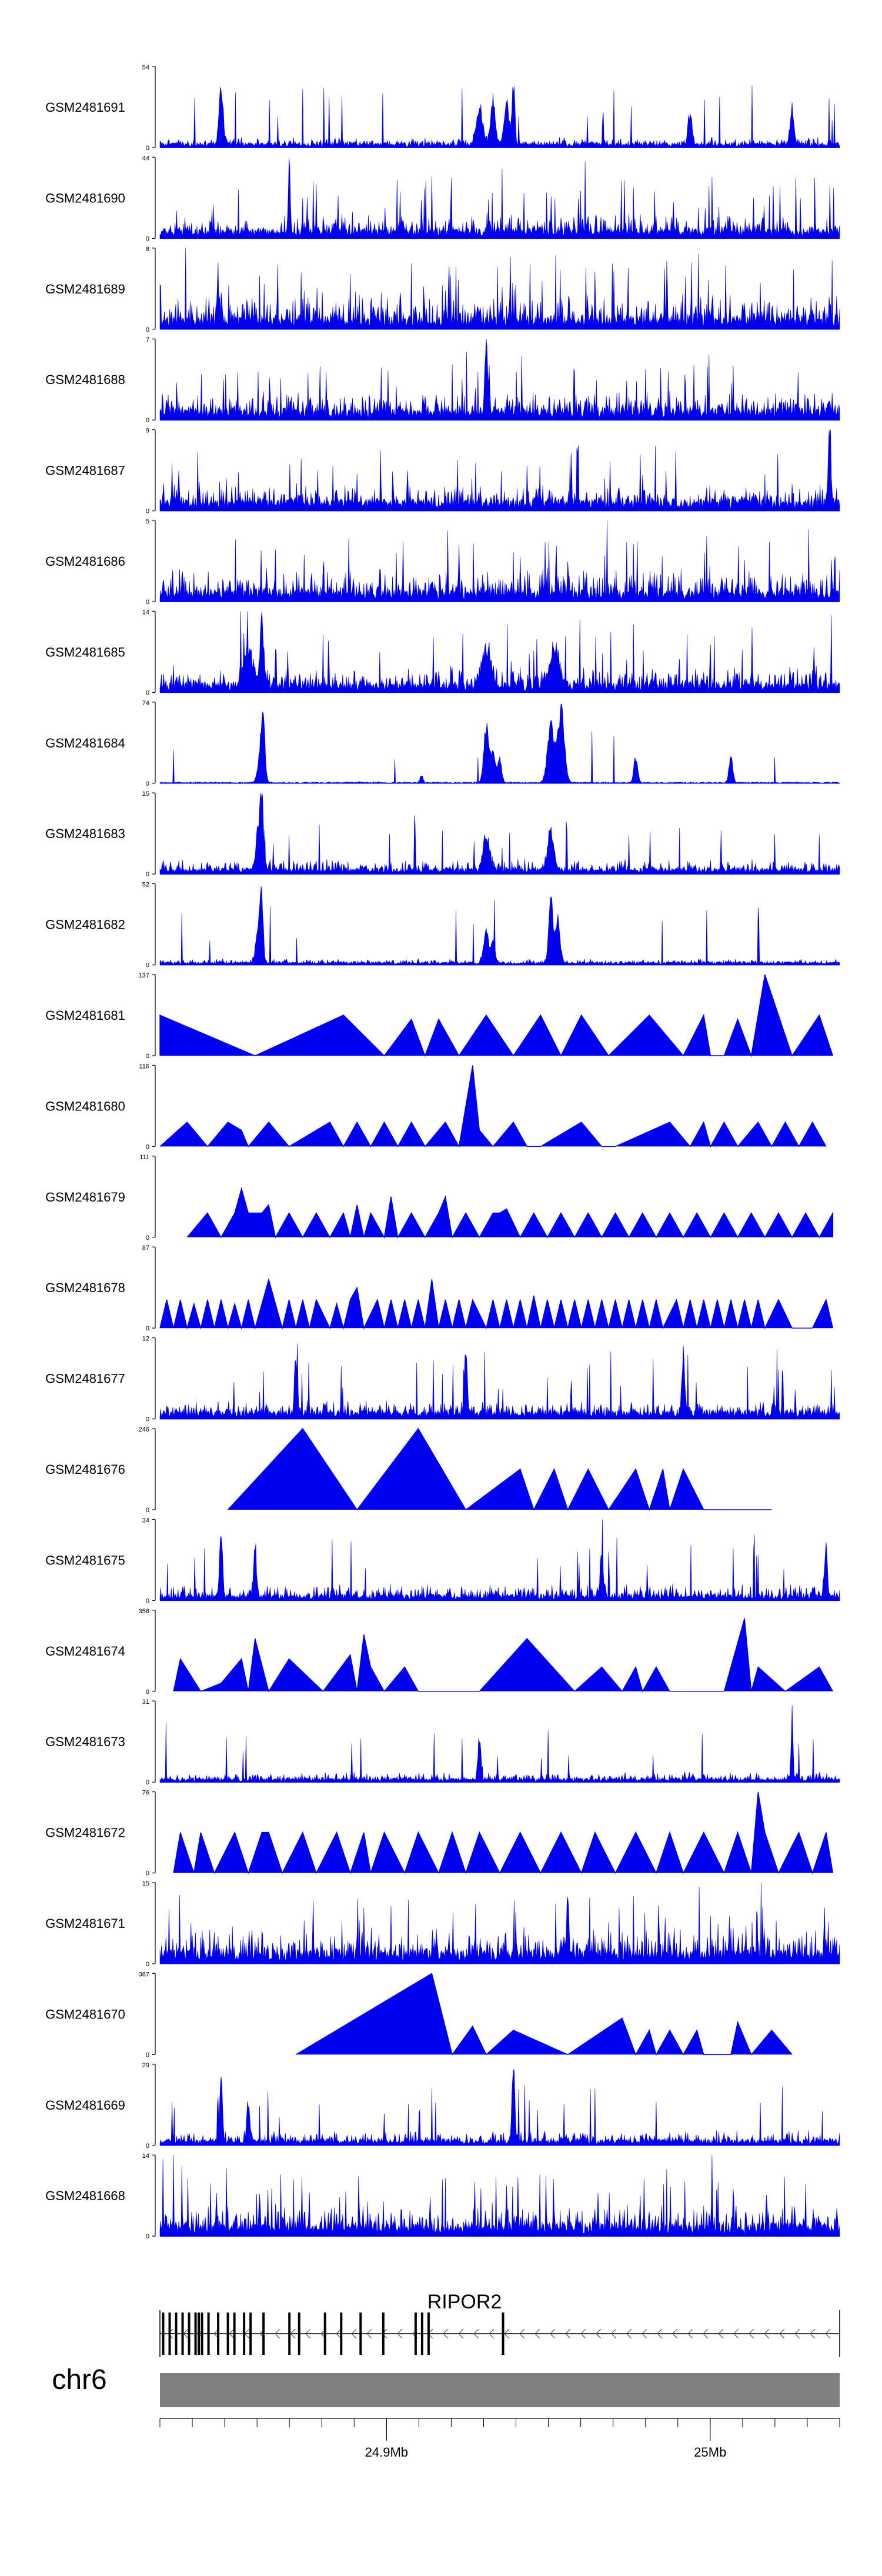 This screenshot has width=882, height=2576. Describe the element at coordinates (85, 1379) in the screenshot. I see `track-label: GSM2481677` at that location.